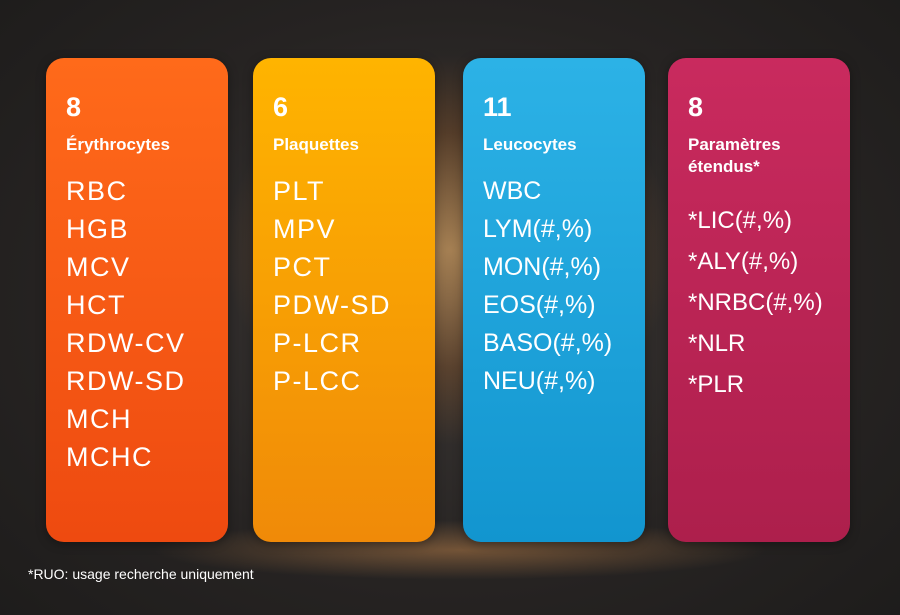 This screenshot has height=615, width=900. What do you see at coordinates (717, 343) in the screenshot?
I see `list-item: *NLR` at bounding box center [717, 343].